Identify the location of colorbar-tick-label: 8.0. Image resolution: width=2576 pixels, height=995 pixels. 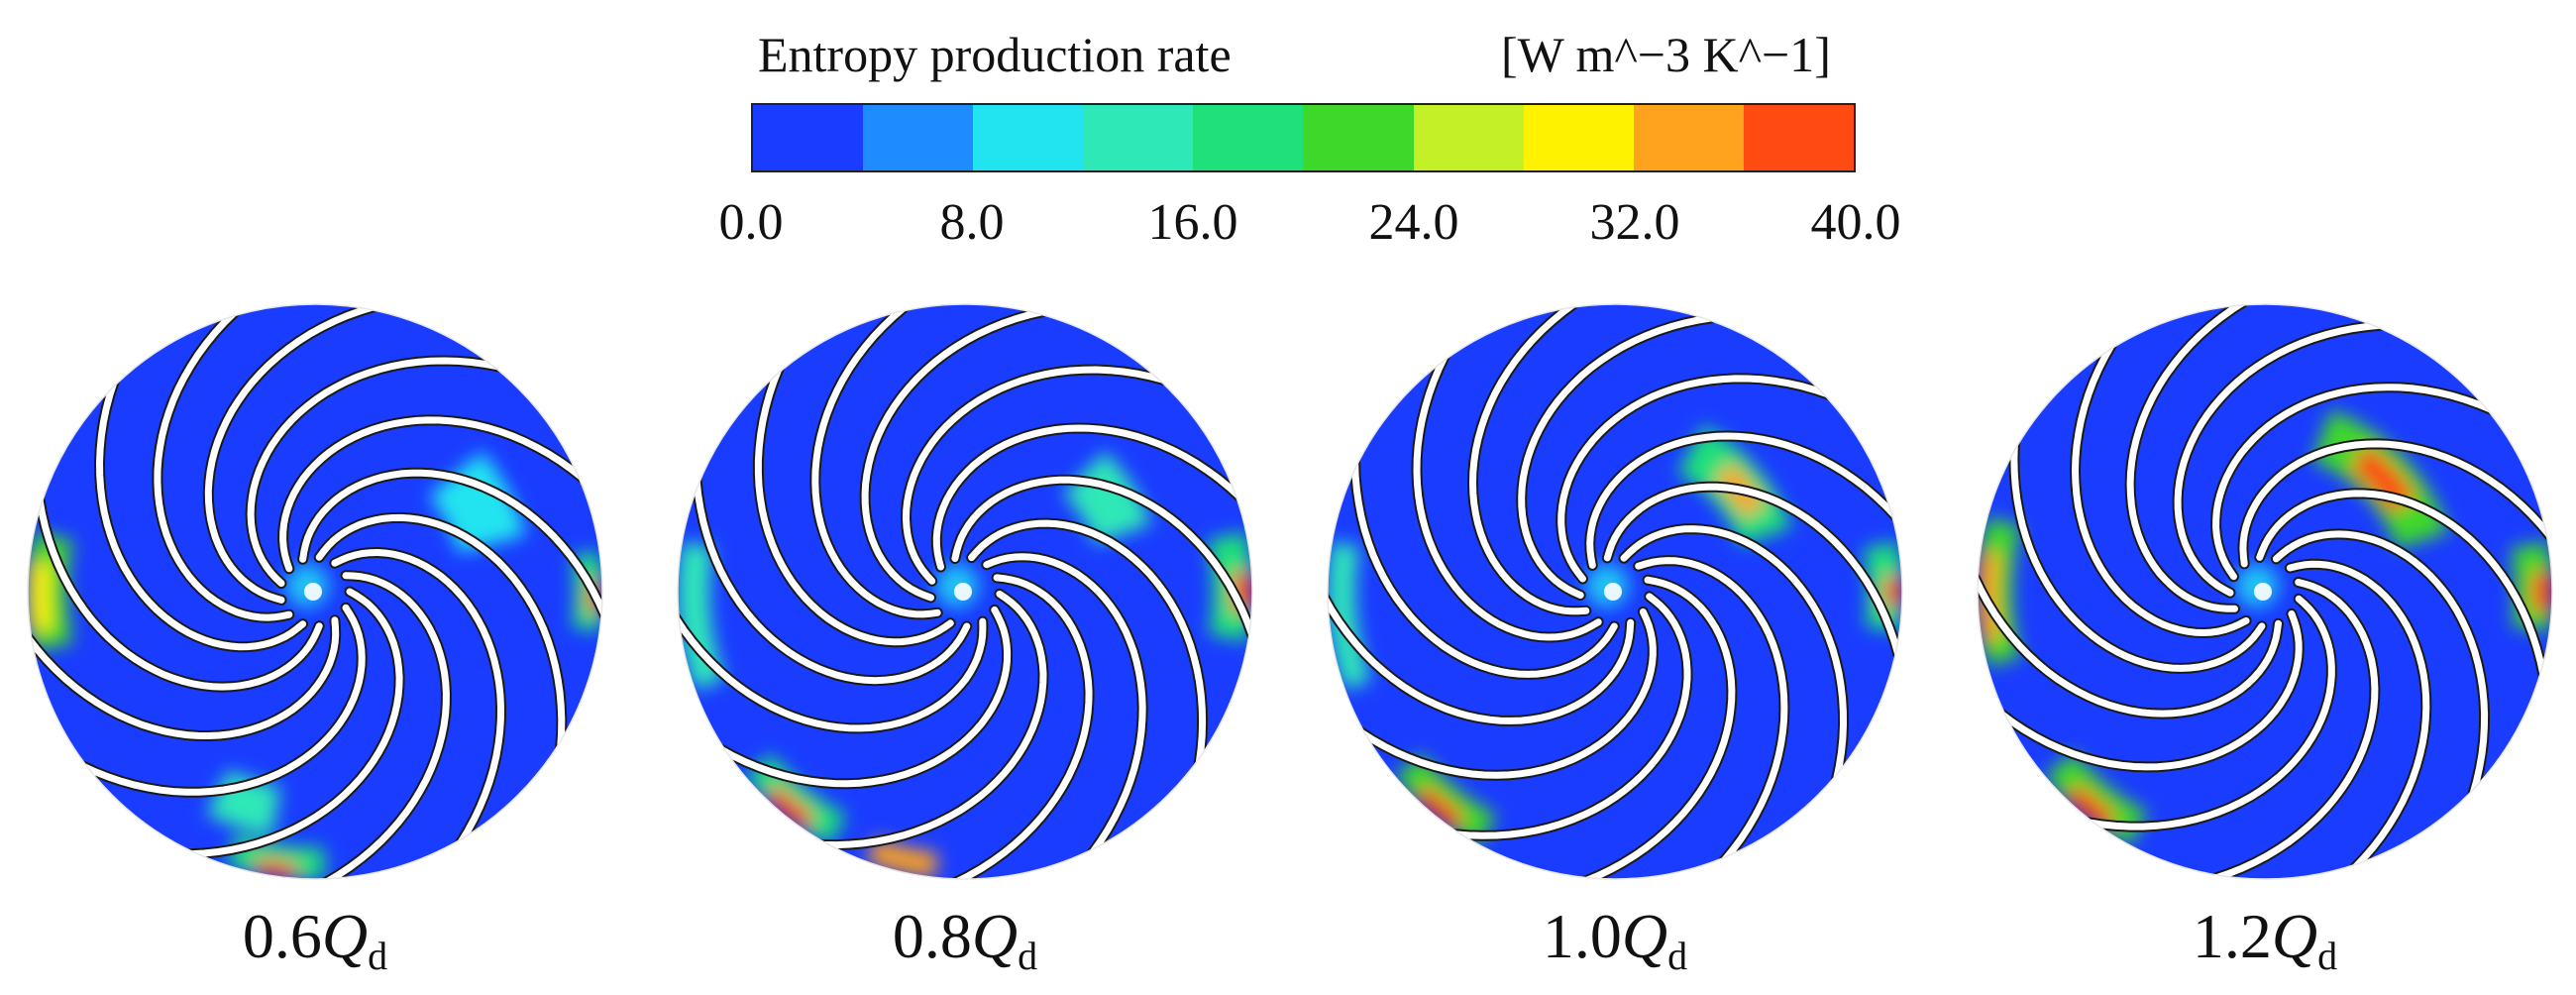
(972, 222).